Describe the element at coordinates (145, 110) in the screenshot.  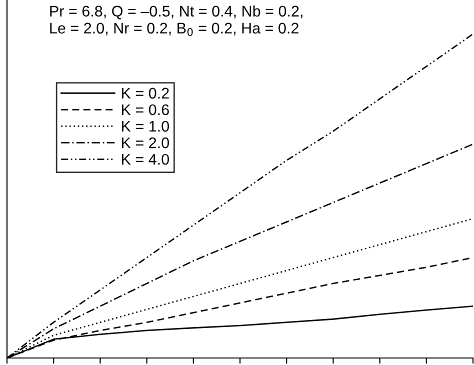
I see `legend-label: K = 0.6` at that location.